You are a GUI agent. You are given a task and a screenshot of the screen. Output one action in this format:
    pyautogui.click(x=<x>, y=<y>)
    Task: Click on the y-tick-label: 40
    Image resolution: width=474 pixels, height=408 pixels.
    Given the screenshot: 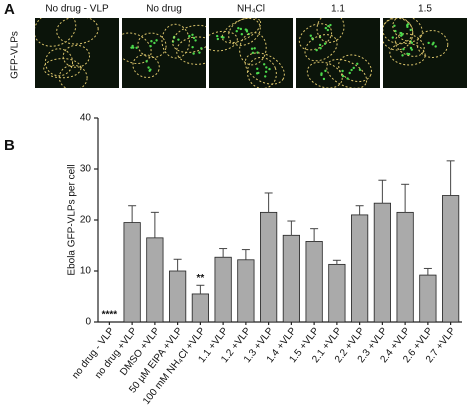 What is the action you would take?
    pyautogui.click(x=86, y=118)
    